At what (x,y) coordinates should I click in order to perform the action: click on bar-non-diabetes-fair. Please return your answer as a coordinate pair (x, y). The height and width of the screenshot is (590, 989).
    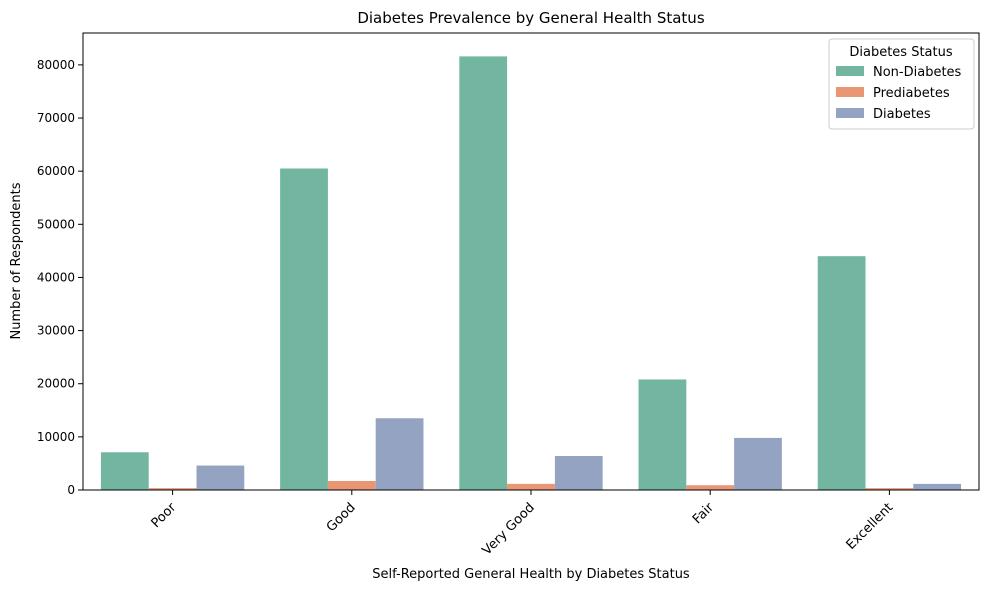
    Looking at the image, I should click on (662, 434).